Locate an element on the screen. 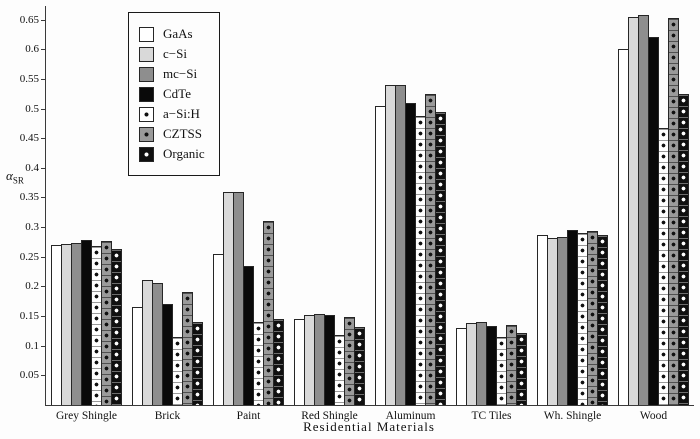 This screenshot has width=700, height=439. legend-item: GaAs is located at coordinates (172, 34).